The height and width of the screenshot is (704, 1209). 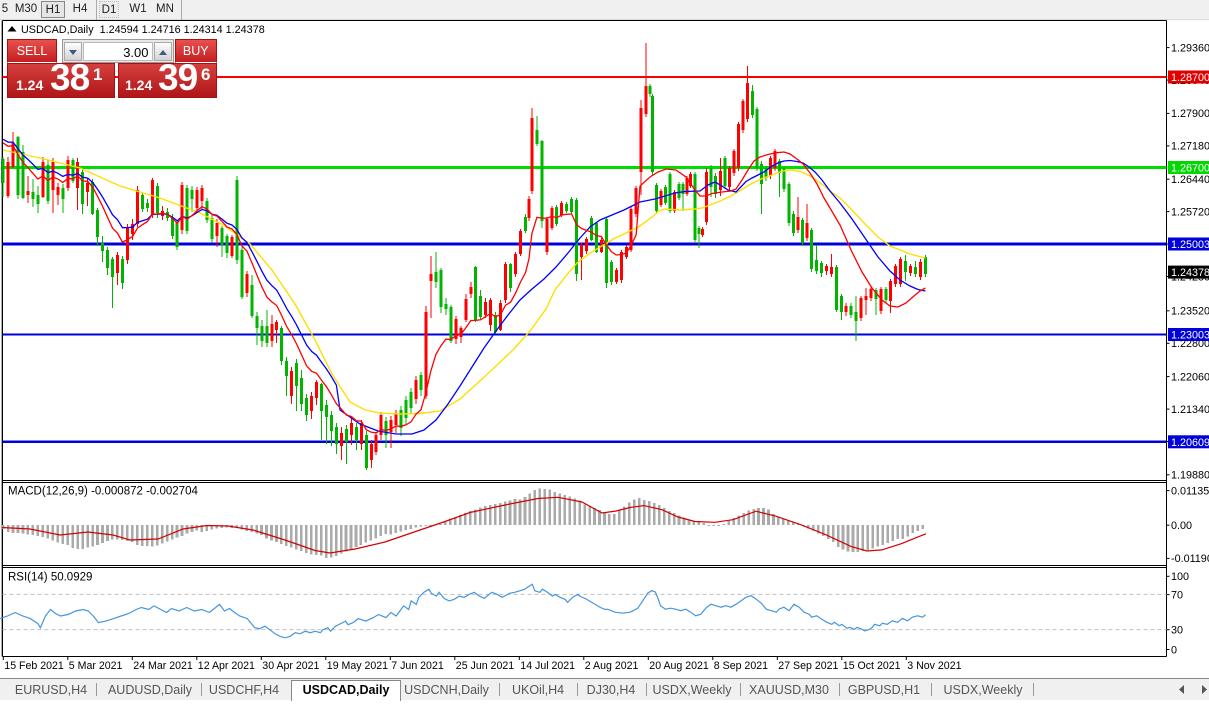 I want to click on svg-text: 1.27900, so click(x=1190, y=114).